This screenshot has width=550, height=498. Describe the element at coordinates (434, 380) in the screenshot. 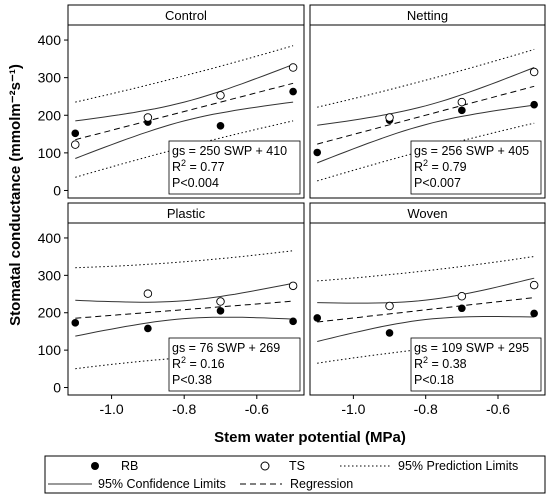

I see `p-value-text: P<0.18` at that location.